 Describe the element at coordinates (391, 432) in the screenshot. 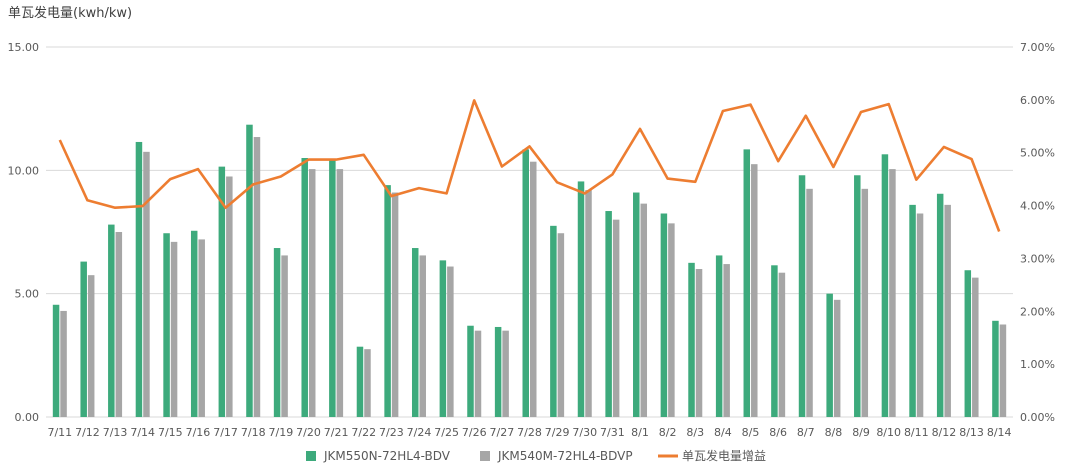

I see `x-tick-label: 7/23` at that location.